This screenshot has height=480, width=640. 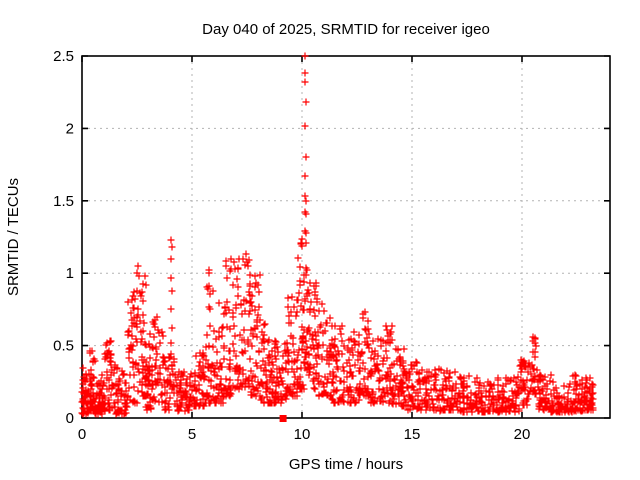 I want to click on y-tick-label: 2.5, so click(x=63, y=56).